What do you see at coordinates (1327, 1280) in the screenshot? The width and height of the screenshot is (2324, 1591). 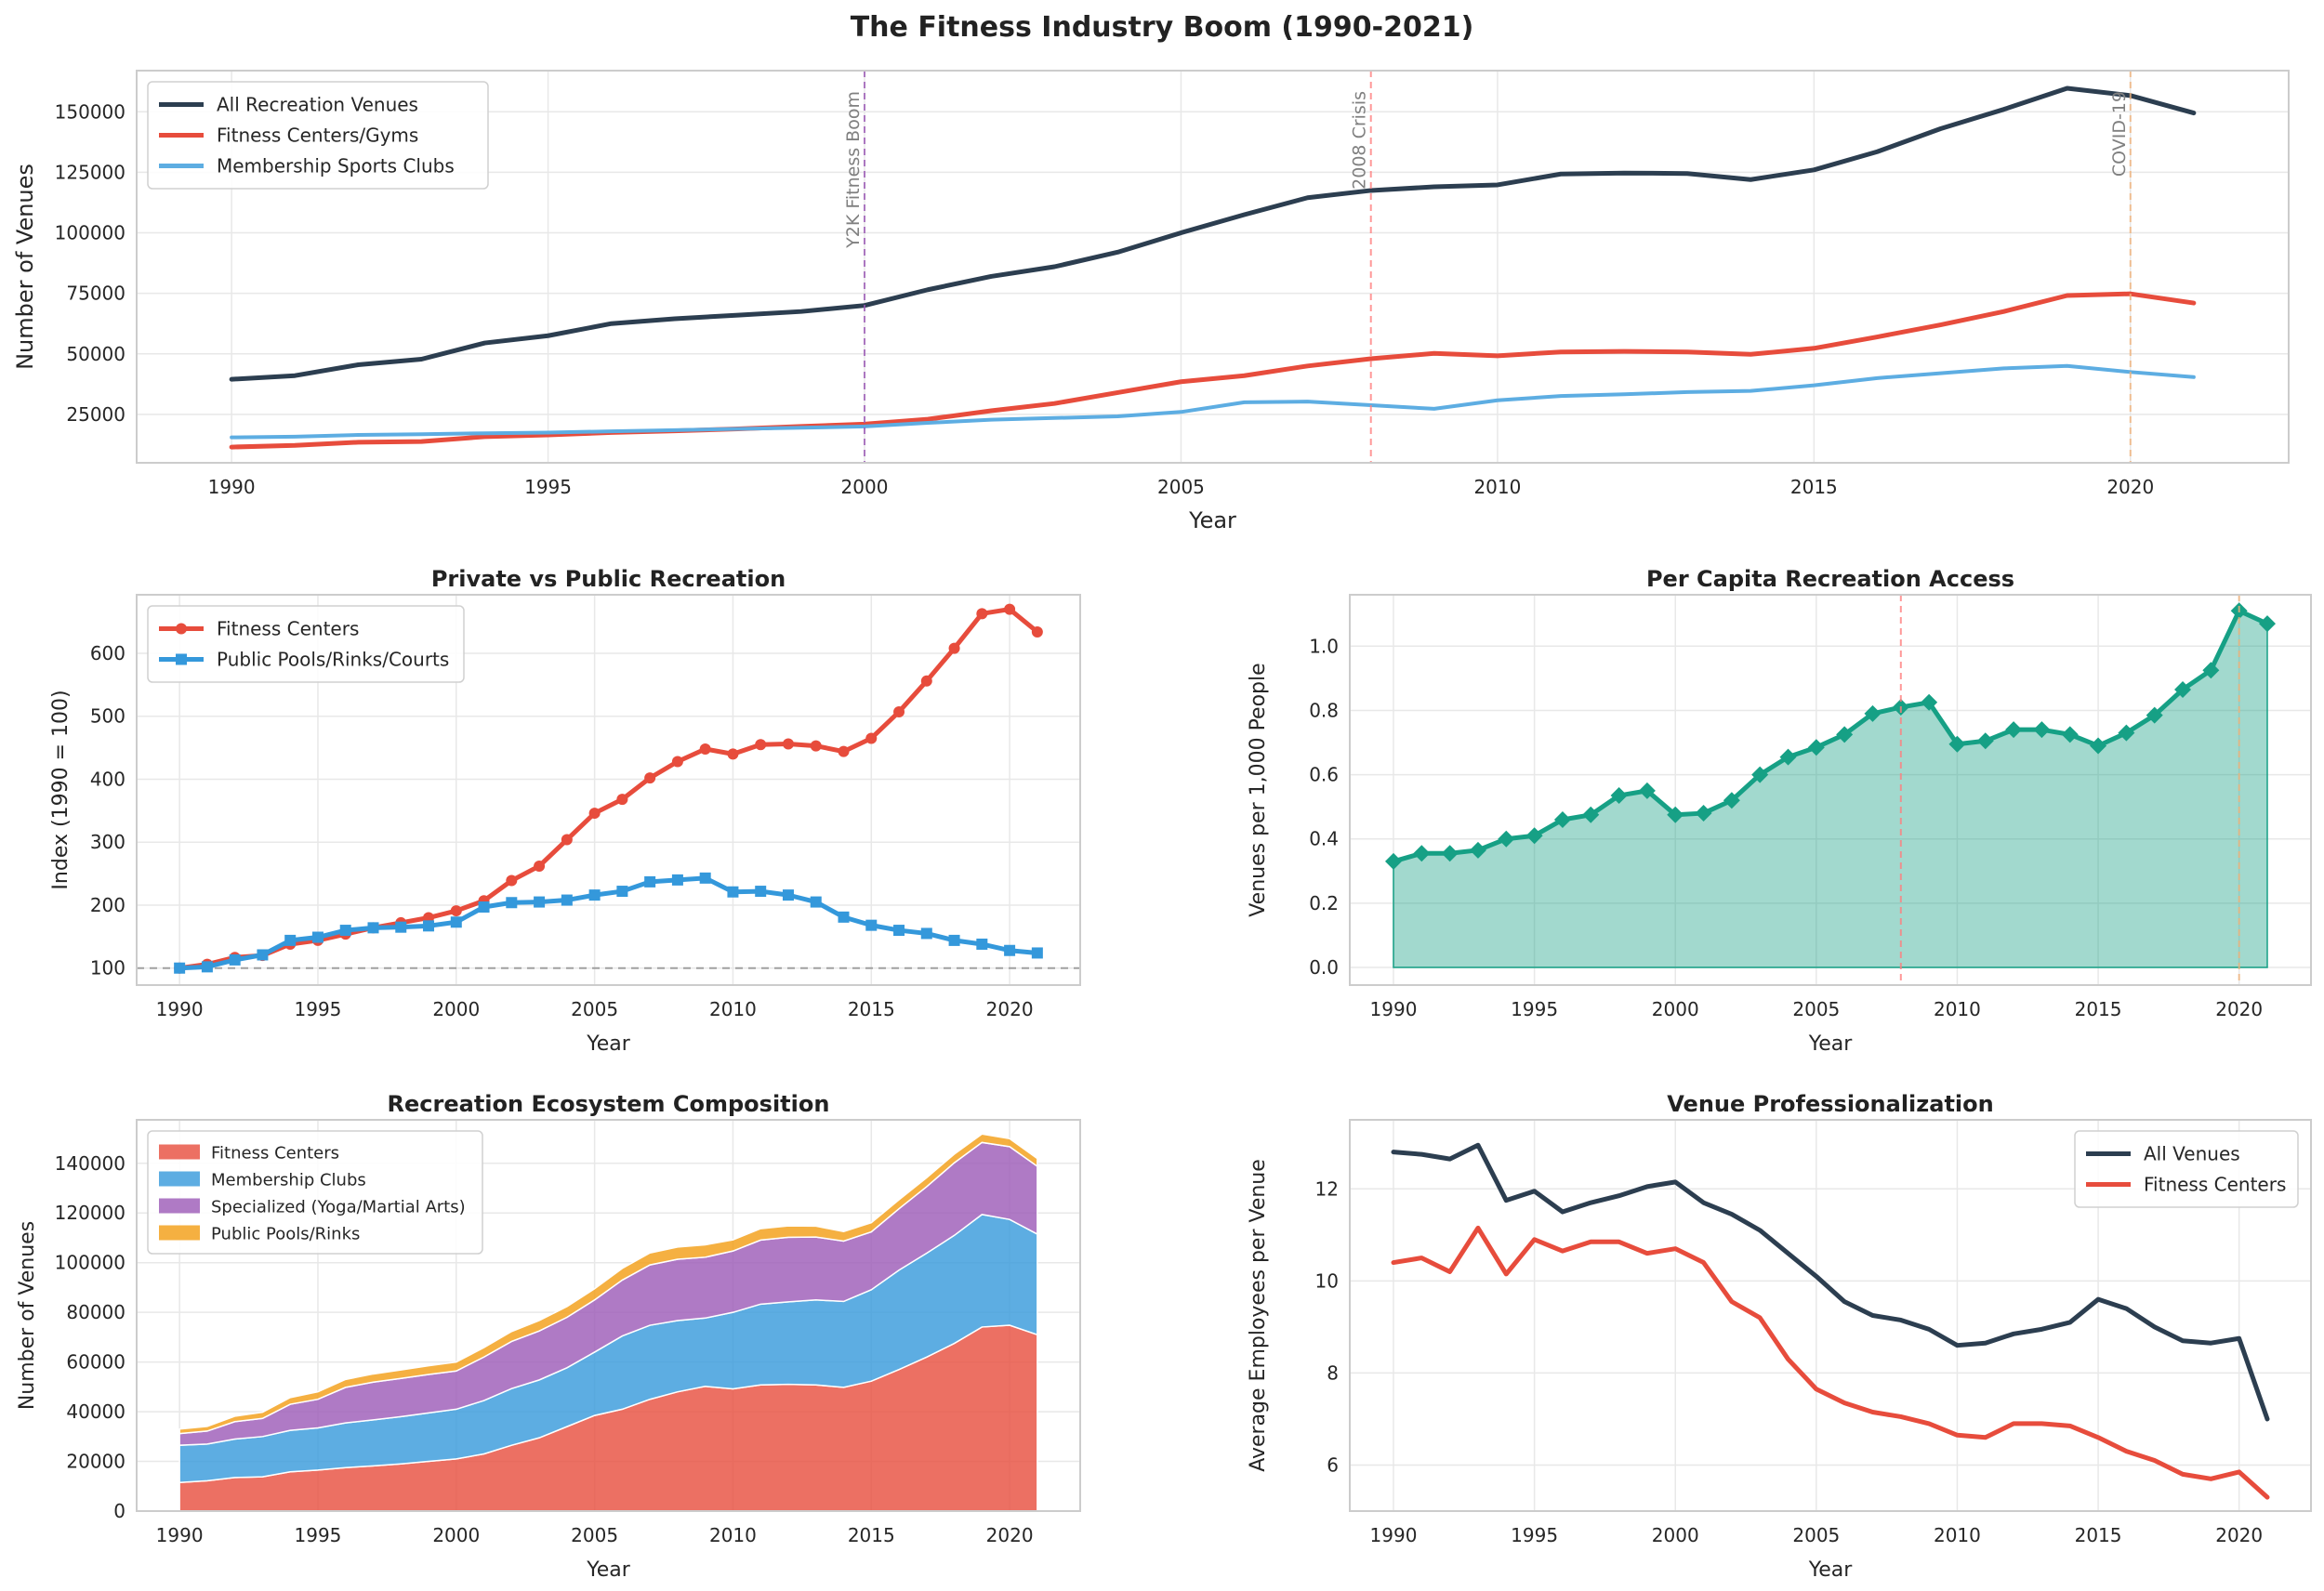 I see `y-tick-label: 10` at bounding box center [1327, 1280].